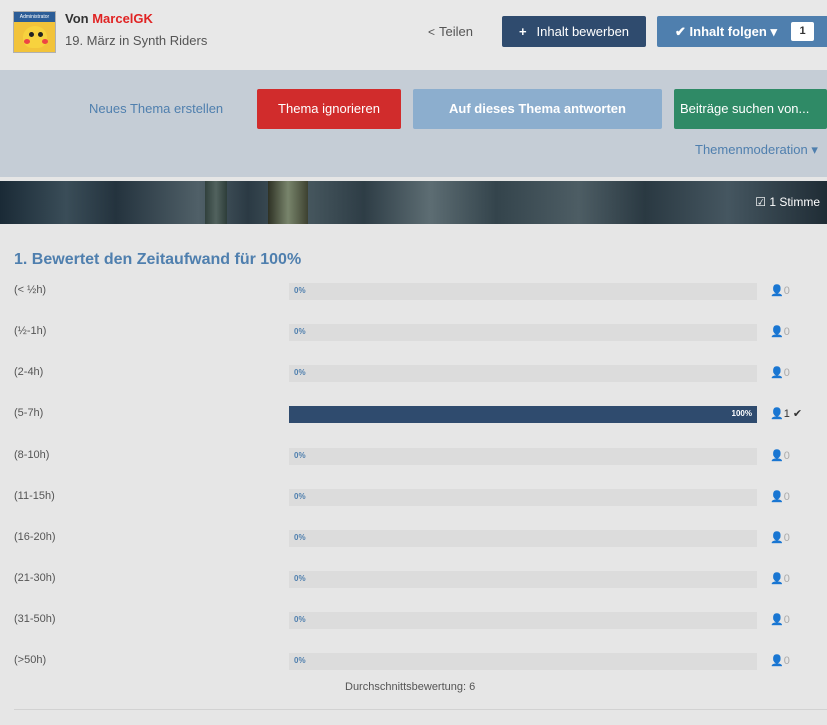  What do you see at coordinates (35, 37) in the screenshot?
I see `pikachu-face-icon` at bounding box center [35, 37].